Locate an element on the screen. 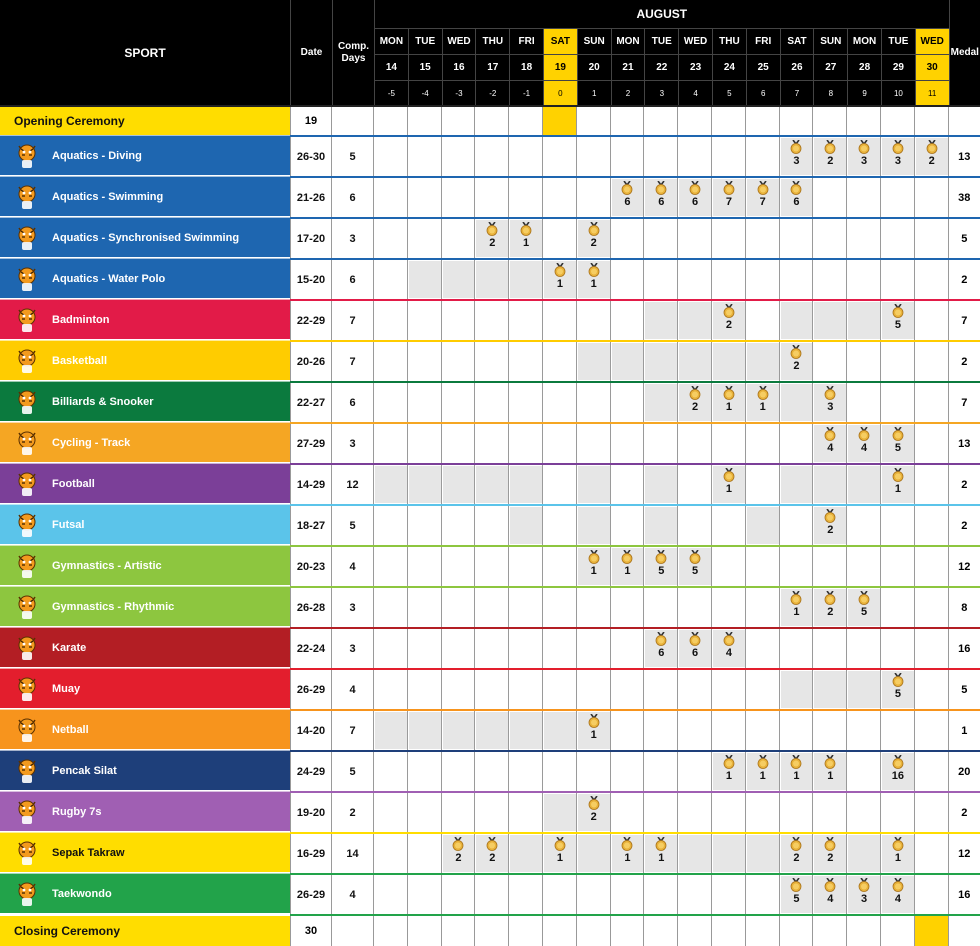 The image size is (980, 946). closing-ceremony-day-cell is located at coordinates (762, 931).